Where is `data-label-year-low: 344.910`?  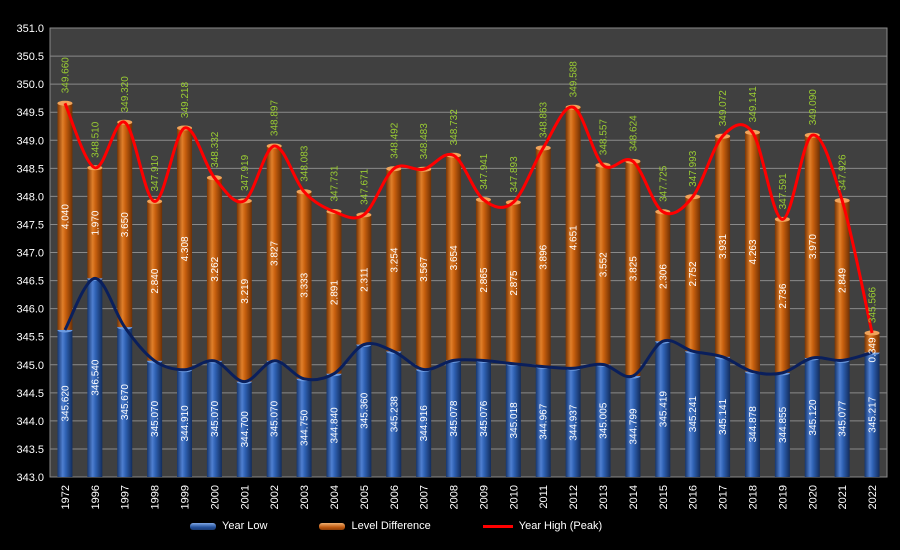
data-label-year-low: 344.910 is located at coordinates (185, 423).